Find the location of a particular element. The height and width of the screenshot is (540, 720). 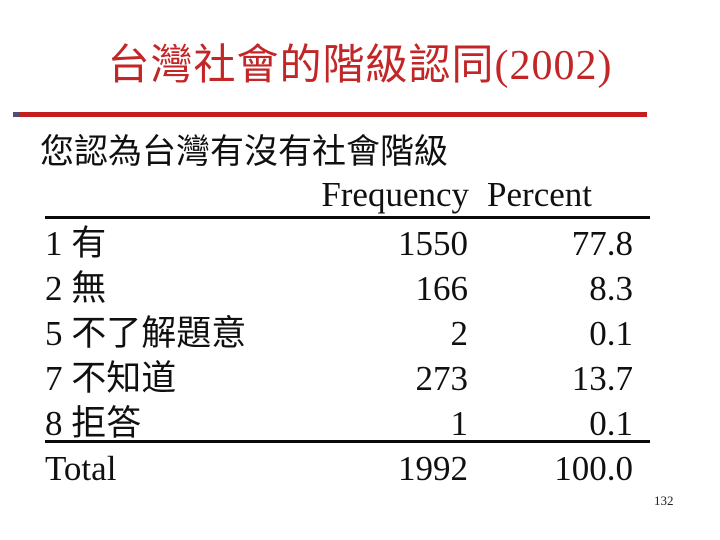

table-row: 2 無 166 8.3 is located at coordinates (360, 288).